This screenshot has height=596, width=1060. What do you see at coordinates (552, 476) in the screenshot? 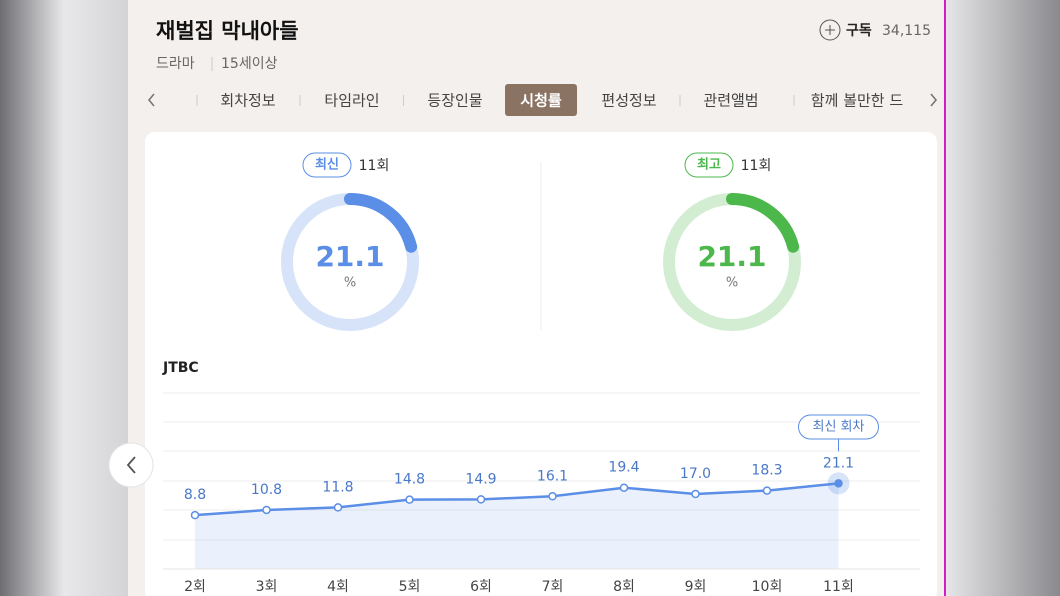
I see `value-label: 16.1` at bounding box center [552, 476].